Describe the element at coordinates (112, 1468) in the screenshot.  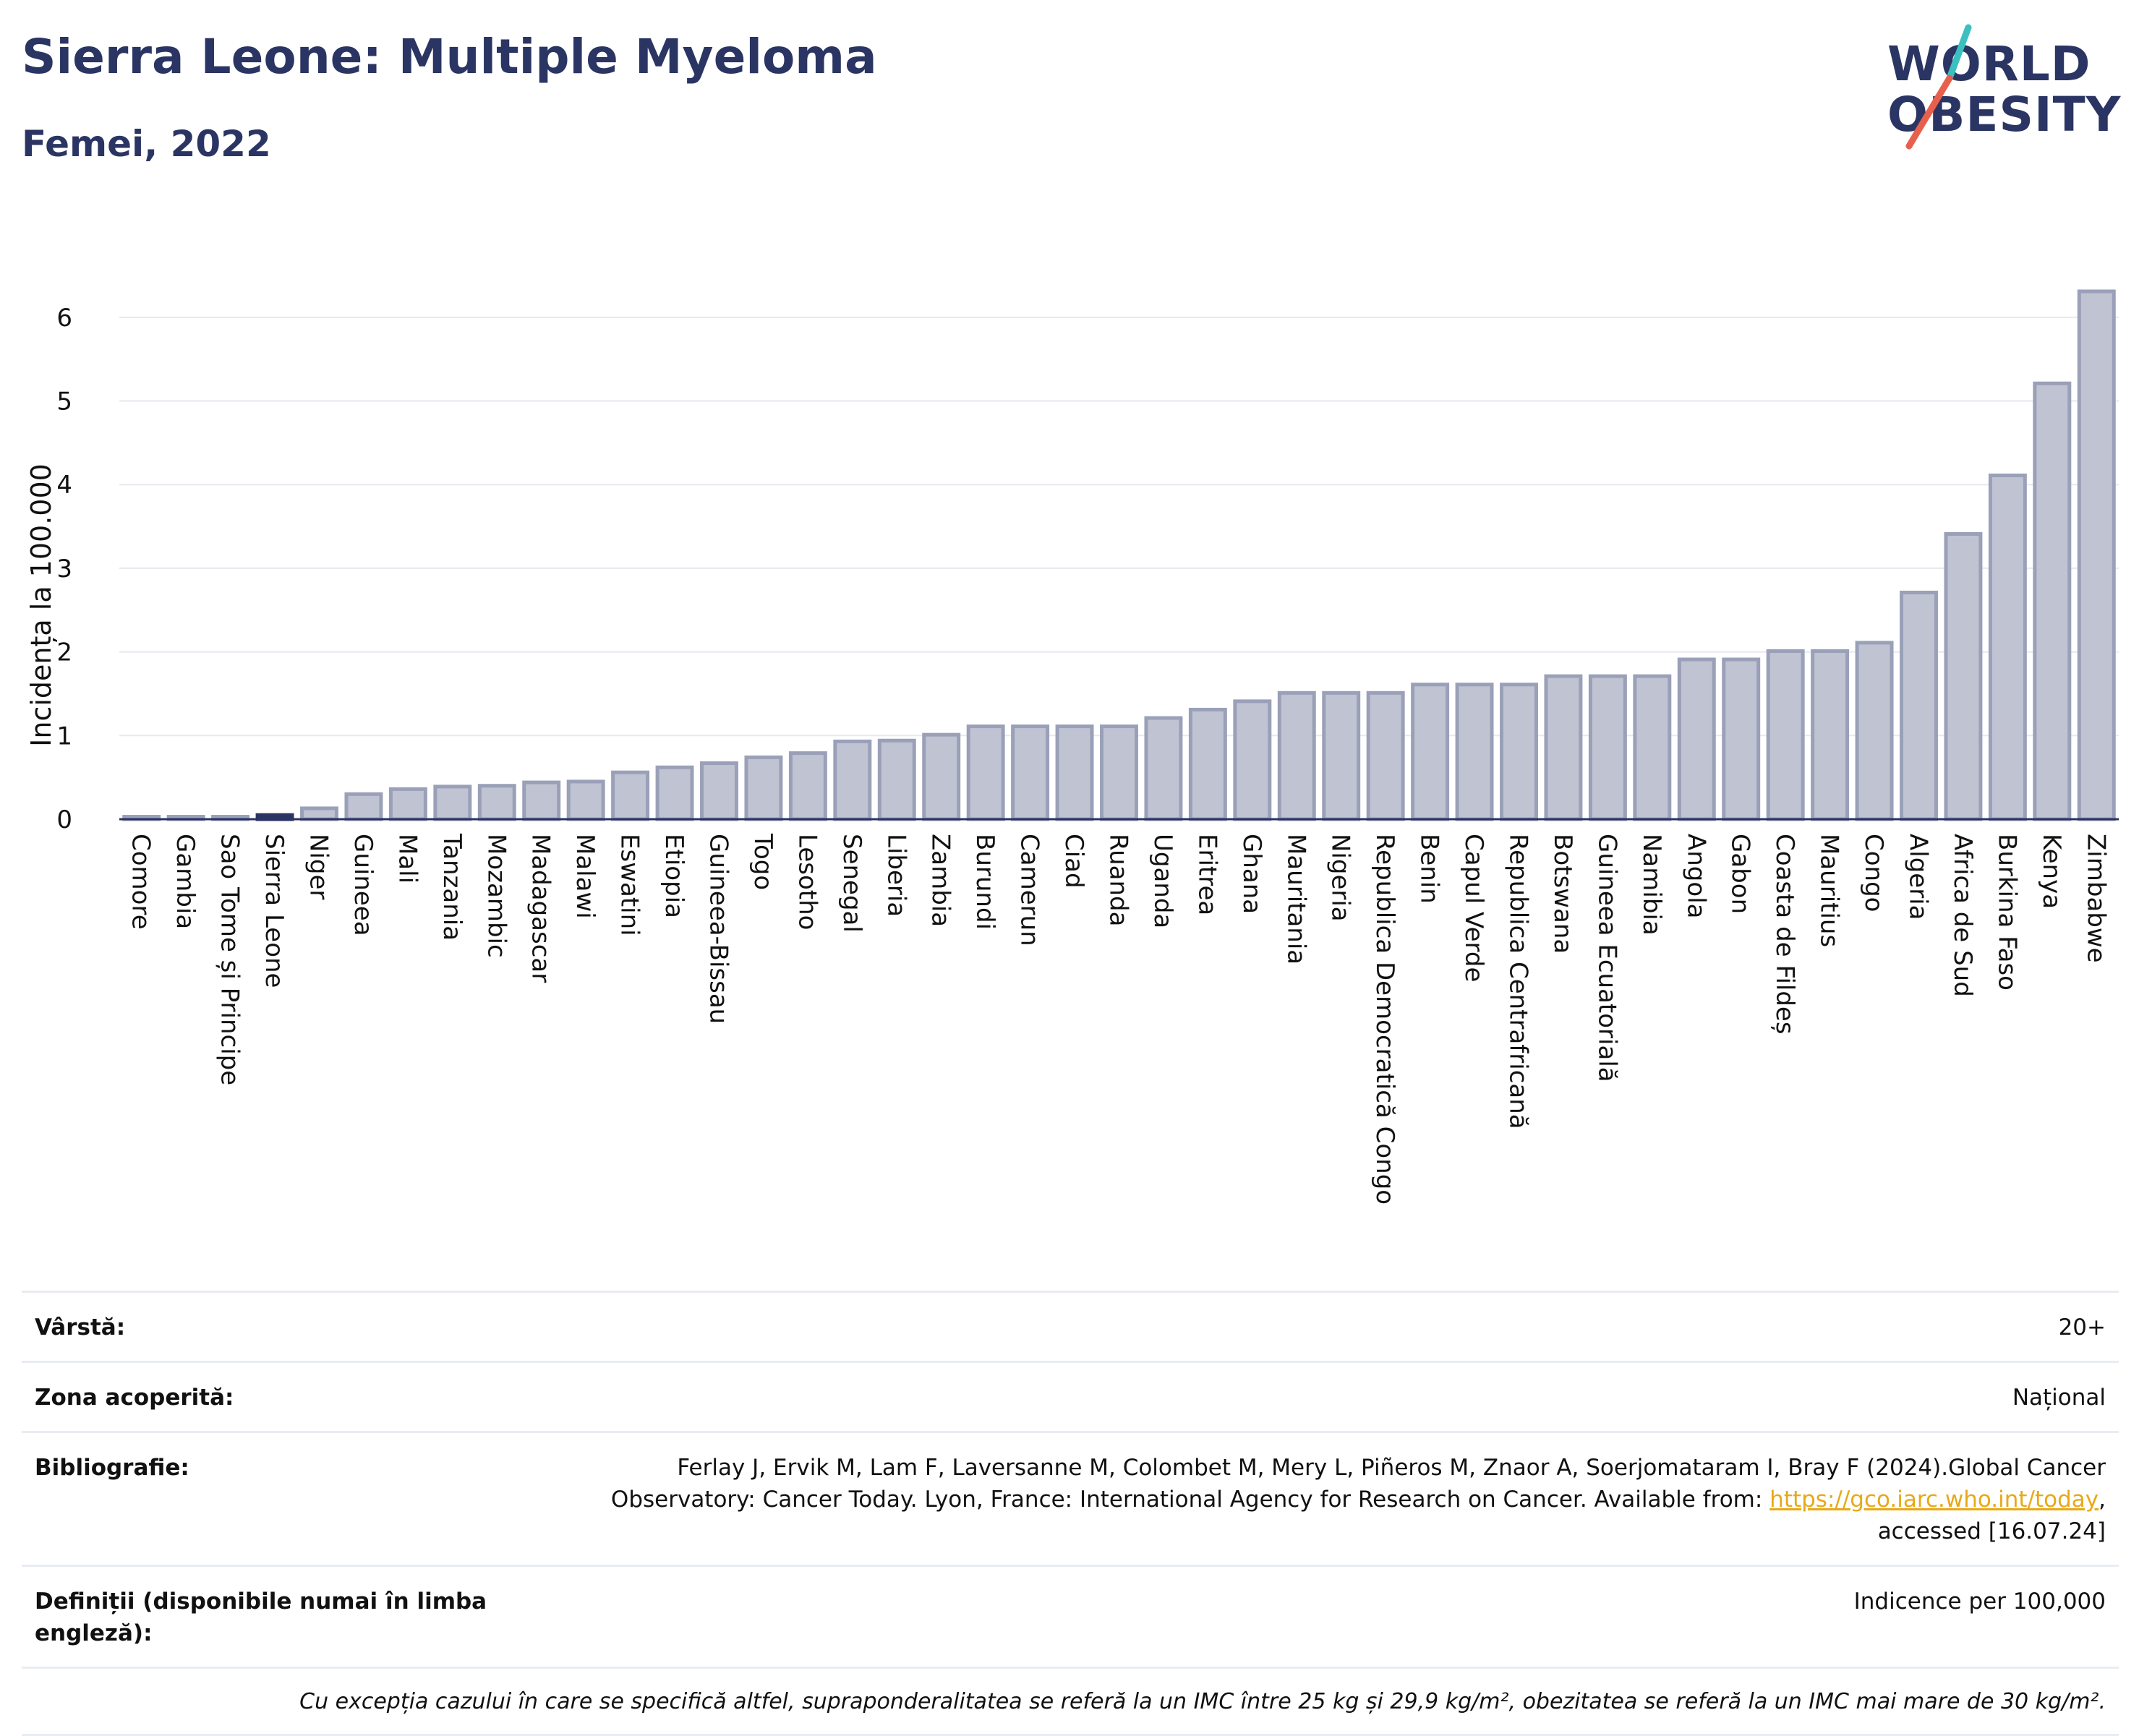
I see `bibliography-label: Bibliografie:` at that location.